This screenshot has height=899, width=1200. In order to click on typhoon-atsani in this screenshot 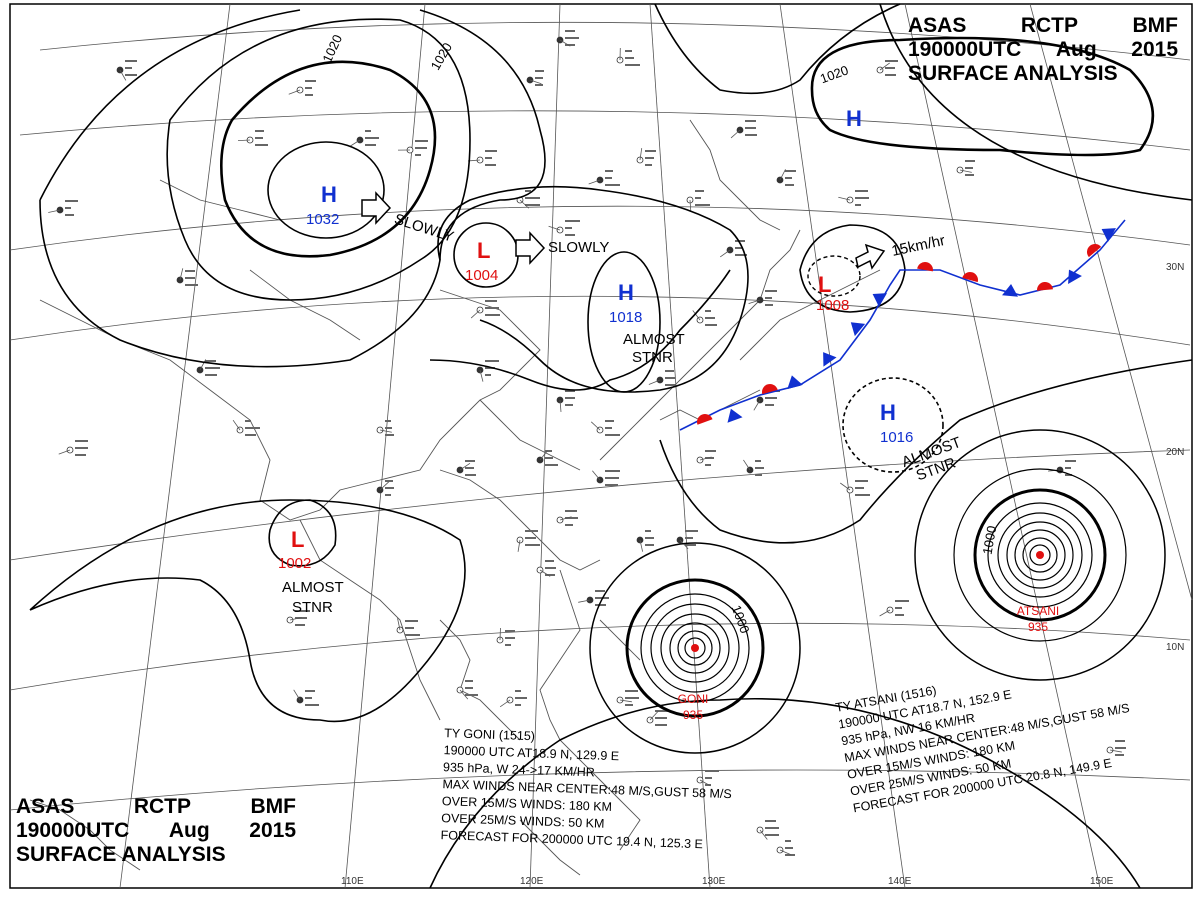, I will do `click(1040, 555)`.